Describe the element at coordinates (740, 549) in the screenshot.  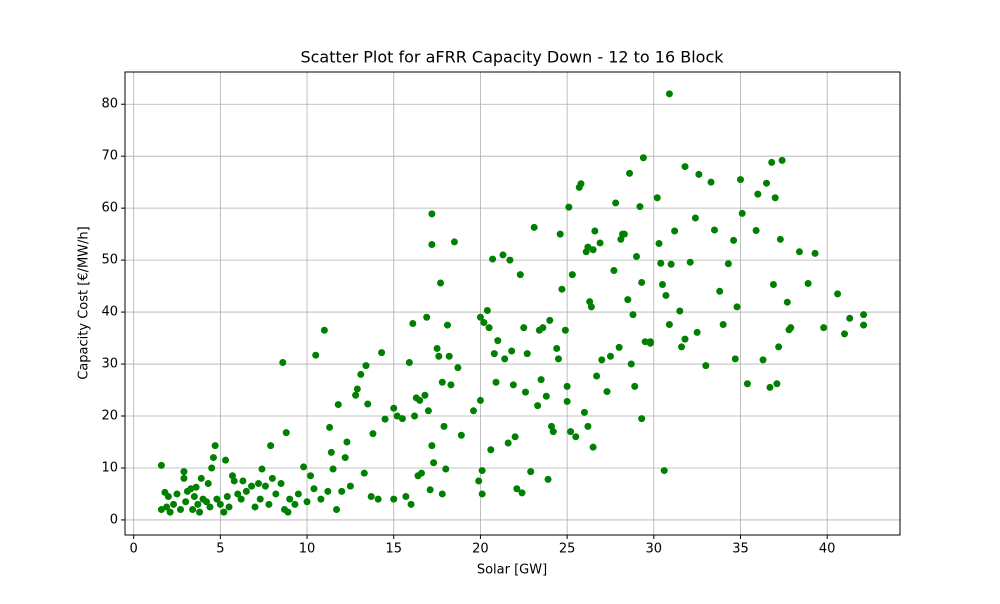
I see `x-tick-label: 35` at that location.